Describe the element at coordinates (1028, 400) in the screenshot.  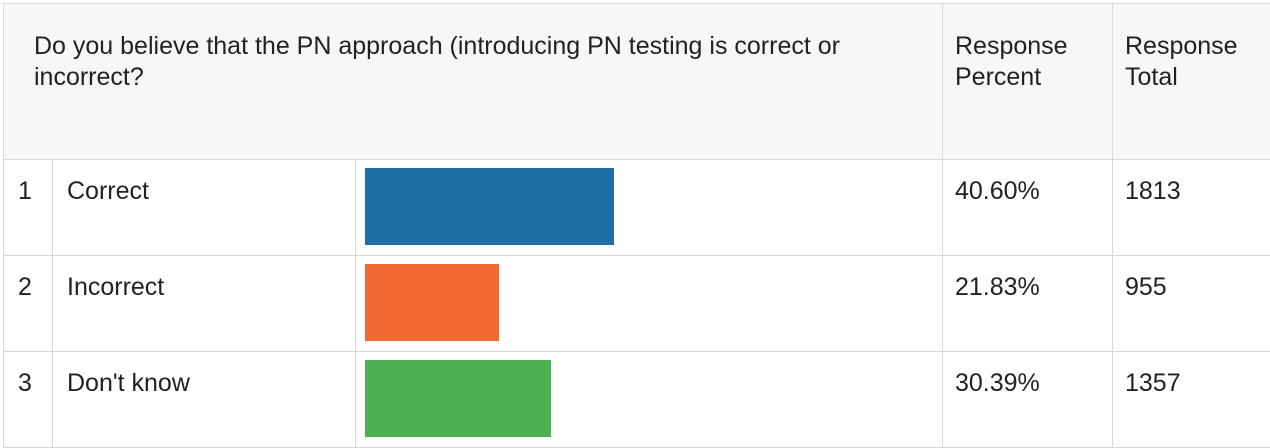
I see `row-percent: 30.39%` at that location.